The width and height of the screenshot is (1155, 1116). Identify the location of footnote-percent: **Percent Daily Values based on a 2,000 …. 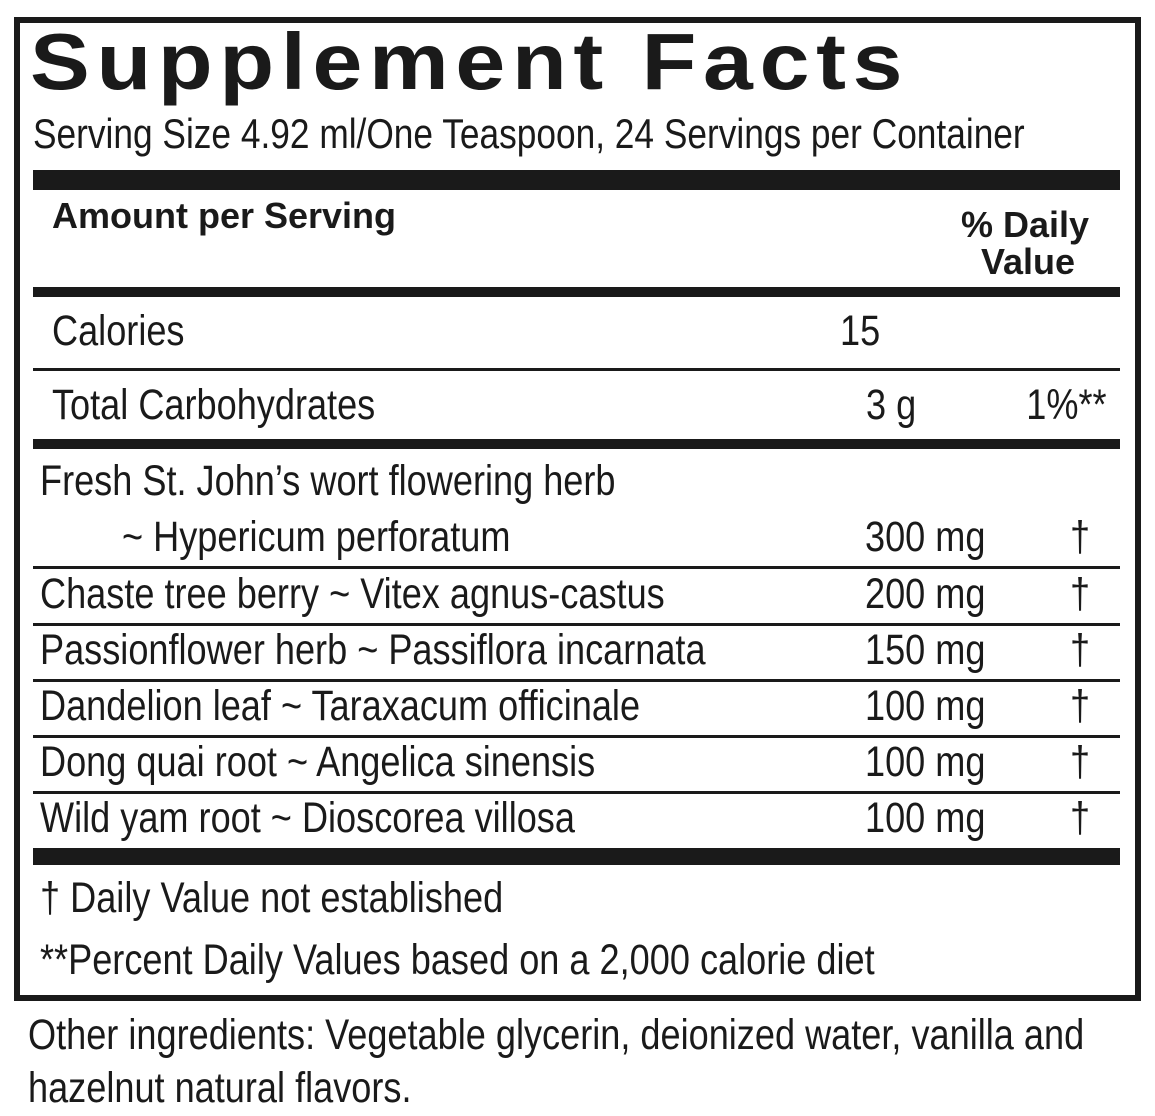
(457, 960).